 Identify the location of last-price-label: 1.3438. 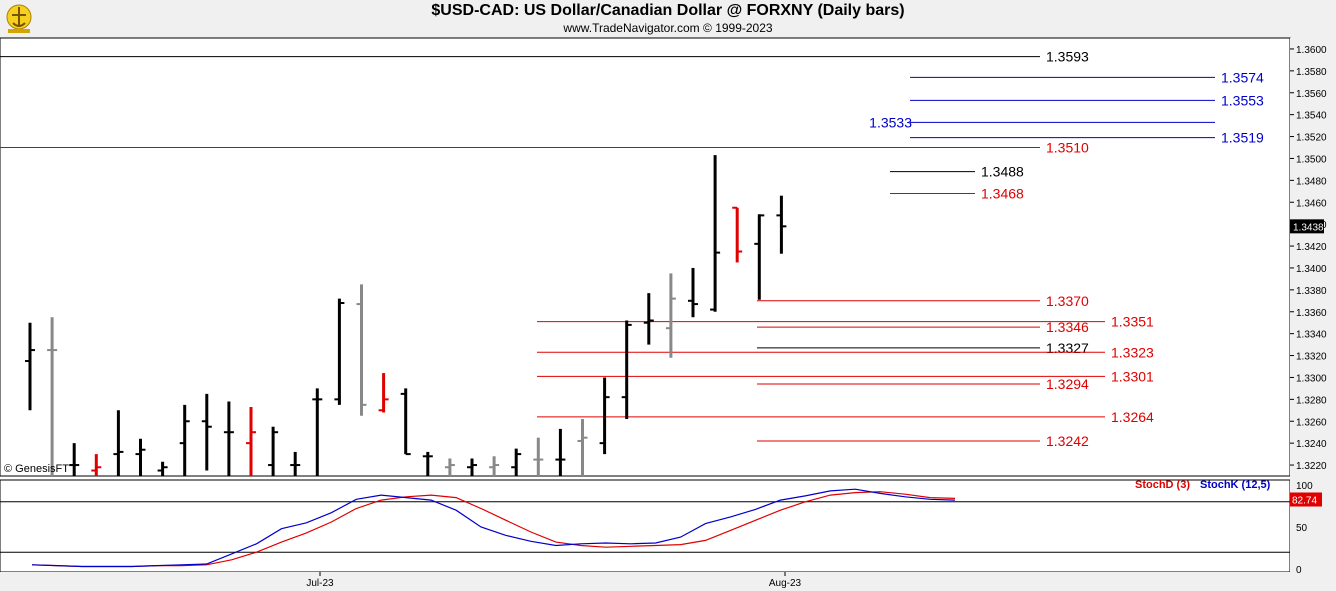
(1308, 227).